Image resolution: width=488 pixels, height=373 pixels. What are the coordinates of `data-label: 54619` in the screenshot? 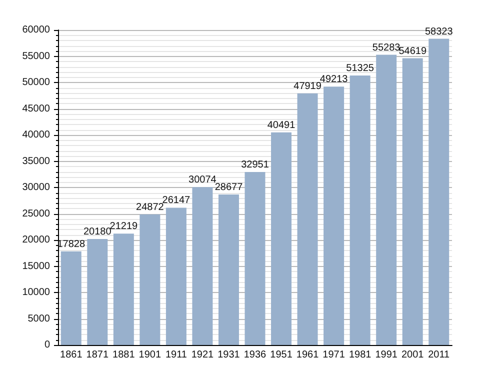 It's located at (412, 51).